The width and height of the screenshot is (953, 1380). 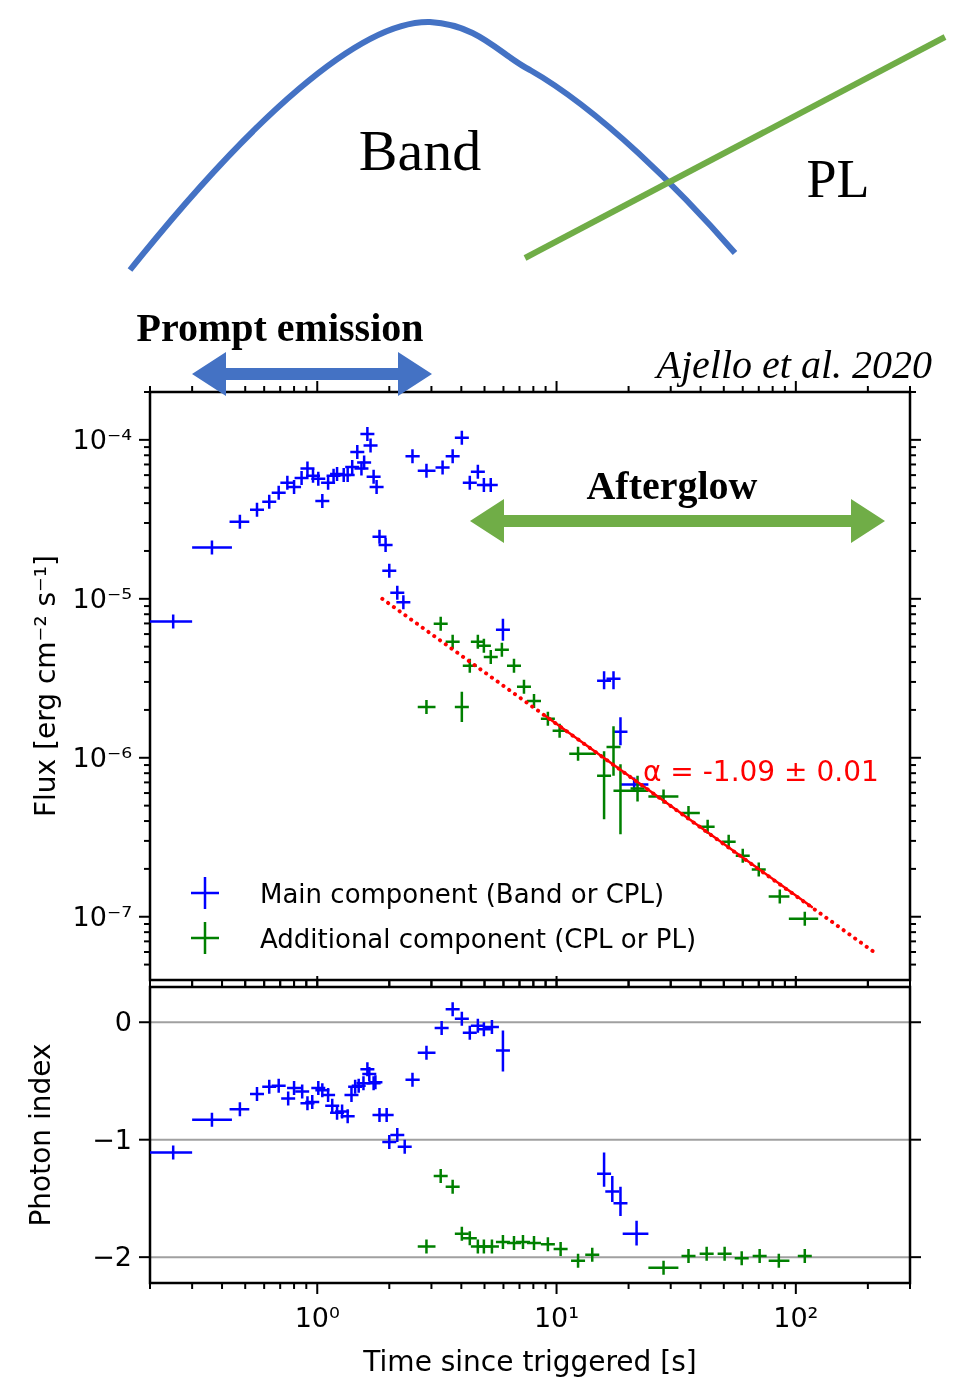 I want to click on y-axis-title: Photon index, so click(x=40, y=1135).